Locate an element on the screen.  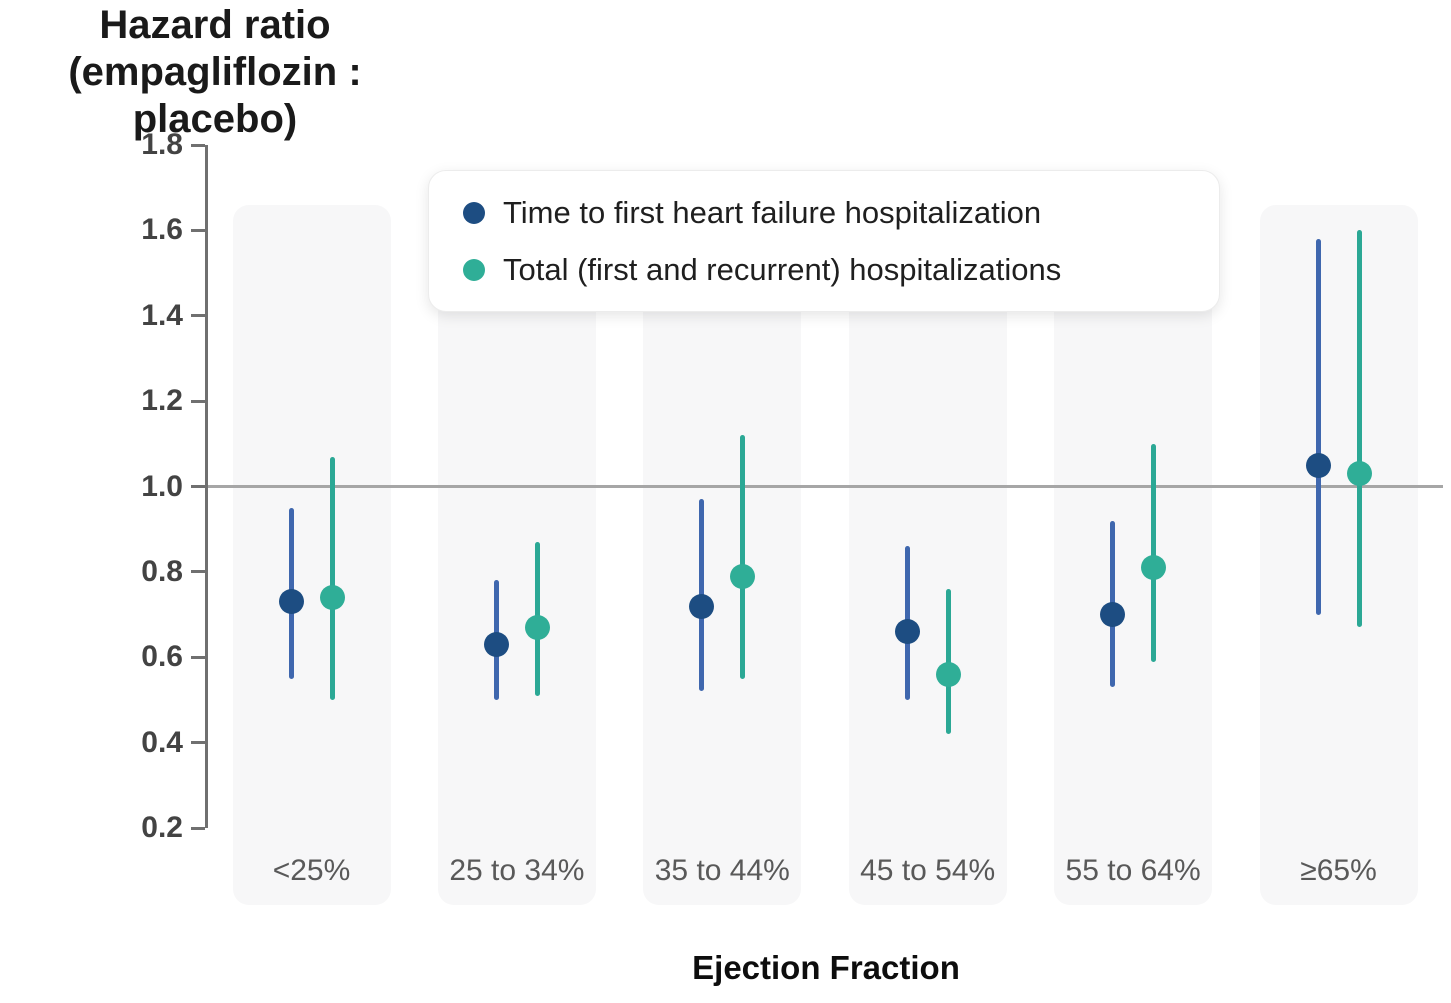
chart-title-line1: Hazard ratio is located at coordinates (215, 25).